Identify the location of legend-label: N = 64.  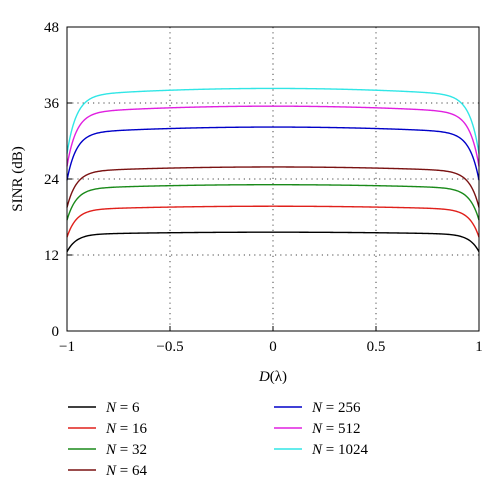
(126, 471).